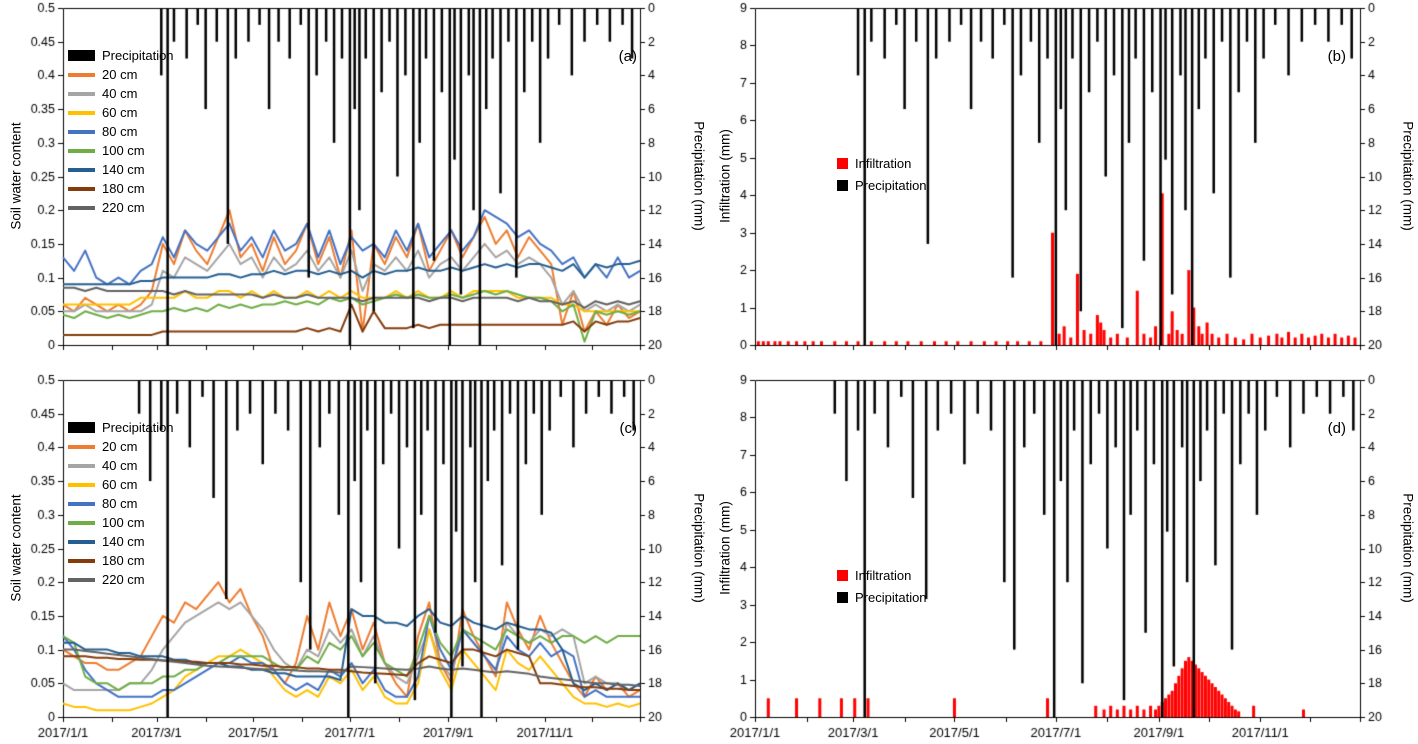  Describe the element at coordinates (16, 176) in the screenshot. I see `panel-a-left-axis-title: Soil water content` at that location.